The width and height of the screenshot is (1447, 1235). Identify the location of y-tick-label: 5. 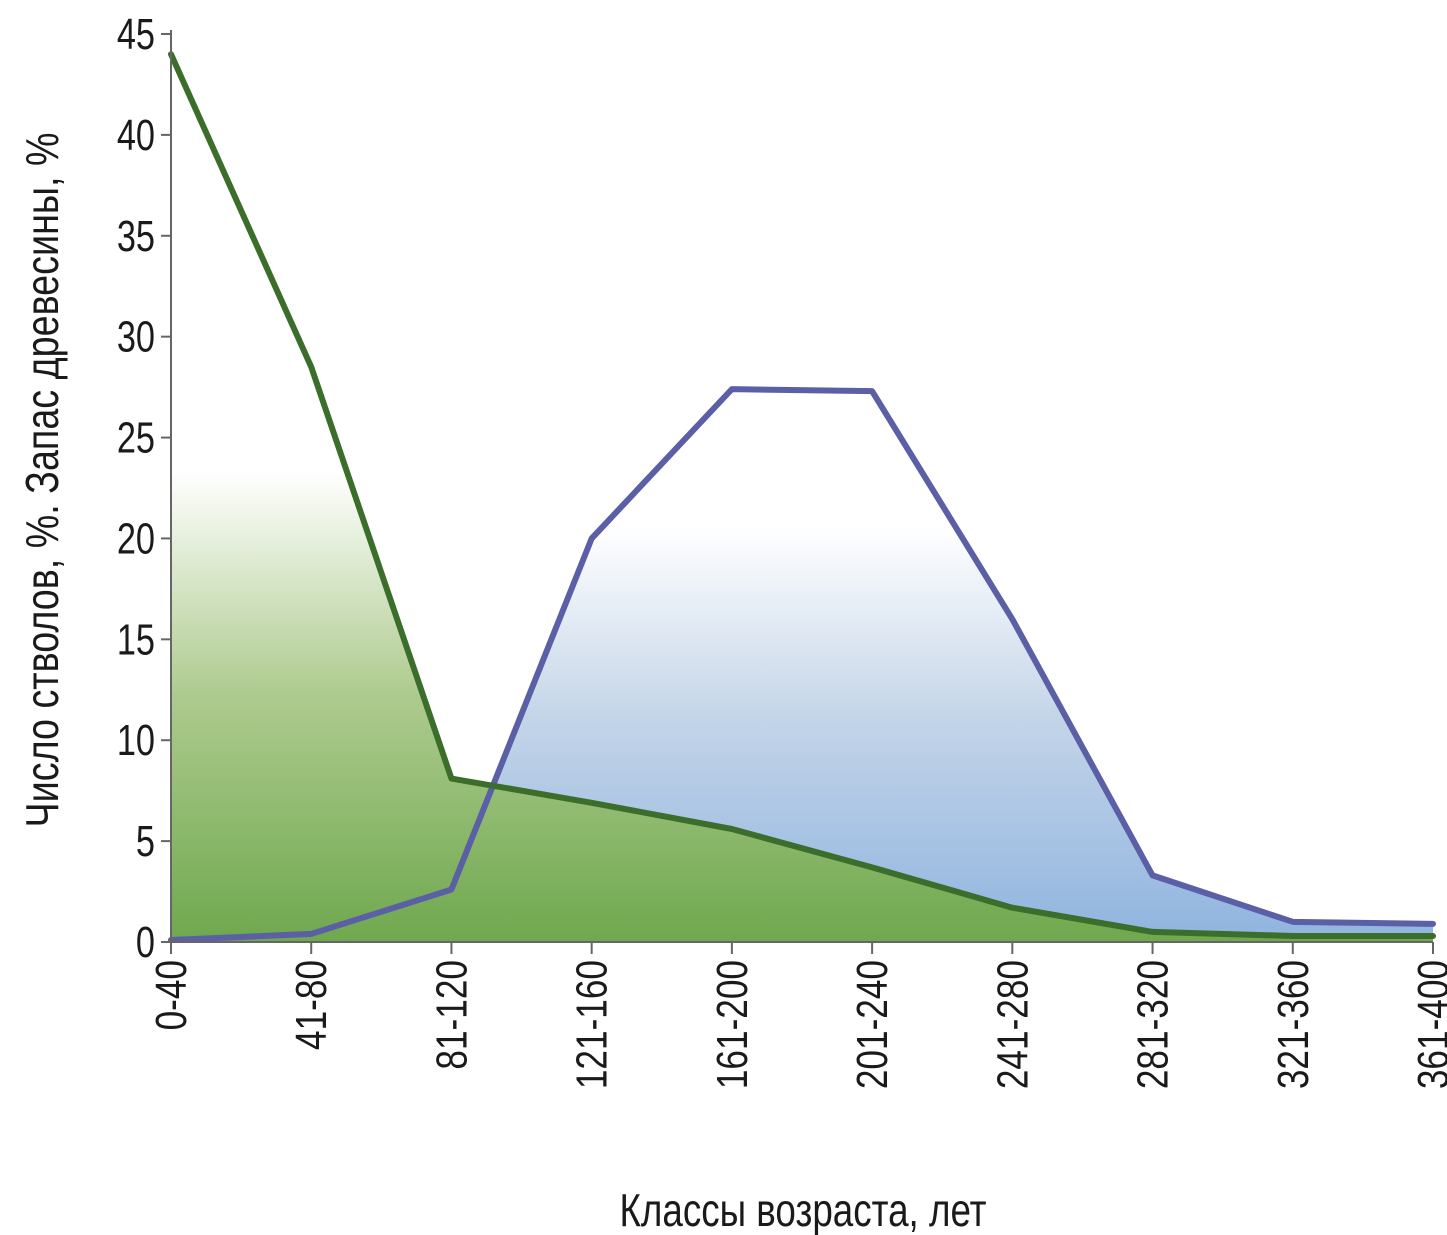
(145, 841).